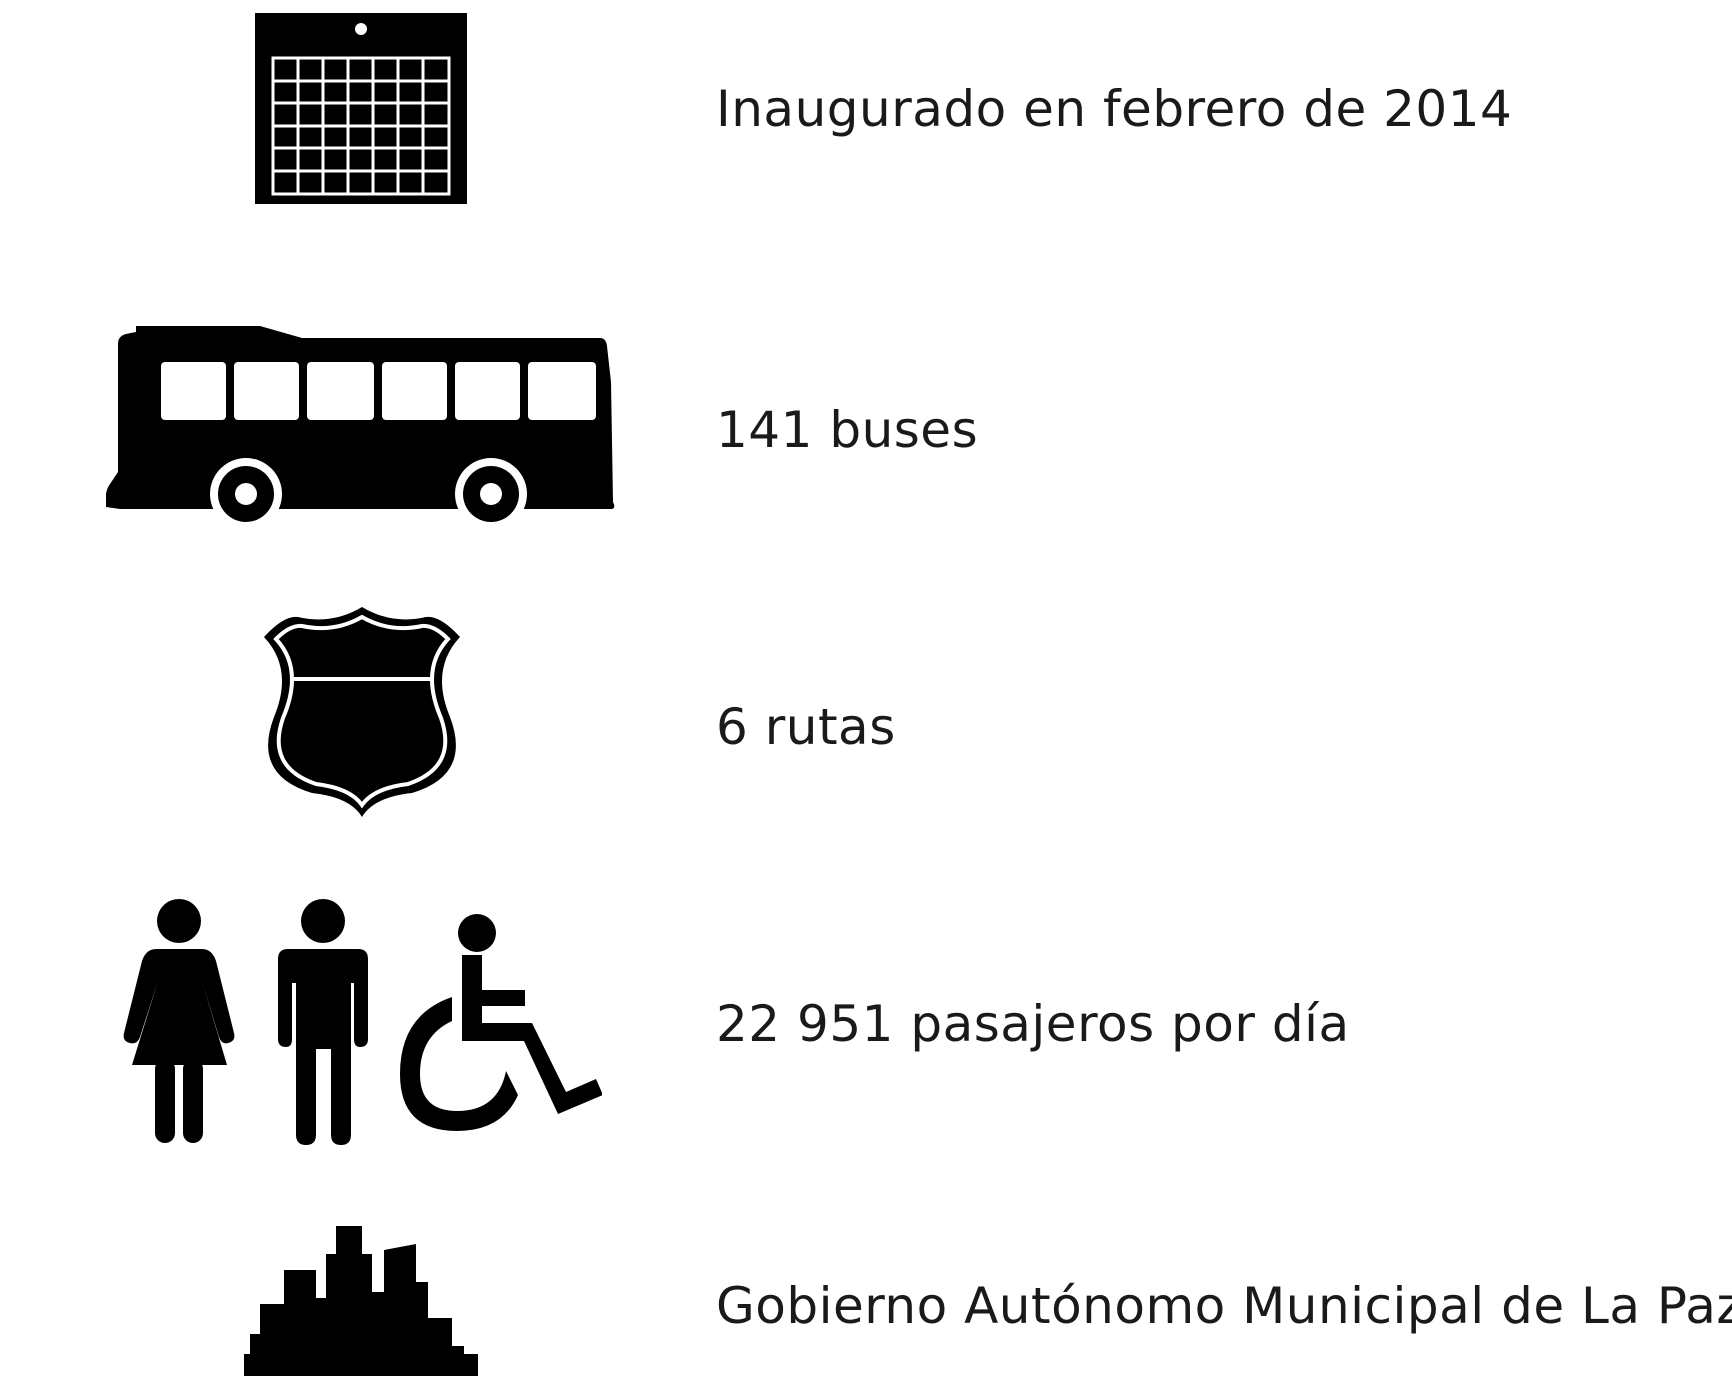 The image size is (1732, 1376). I want to click on inauguration-text: Inaugurado en febrero de 2014, so click(1114, 109).